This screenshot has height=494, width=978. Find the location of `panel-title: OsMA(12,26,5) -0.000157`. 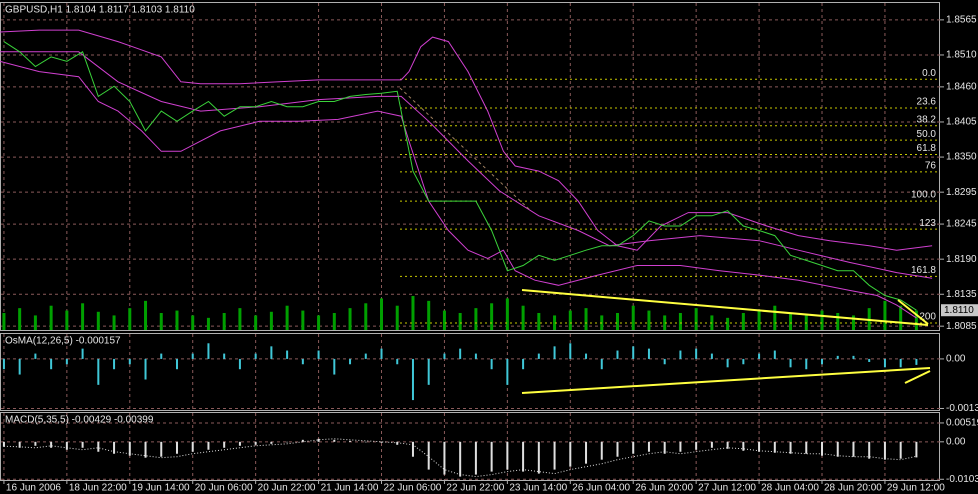

panel-title: OsMA(12,26,5) -0.000157 is located at coordinates (63, 341).